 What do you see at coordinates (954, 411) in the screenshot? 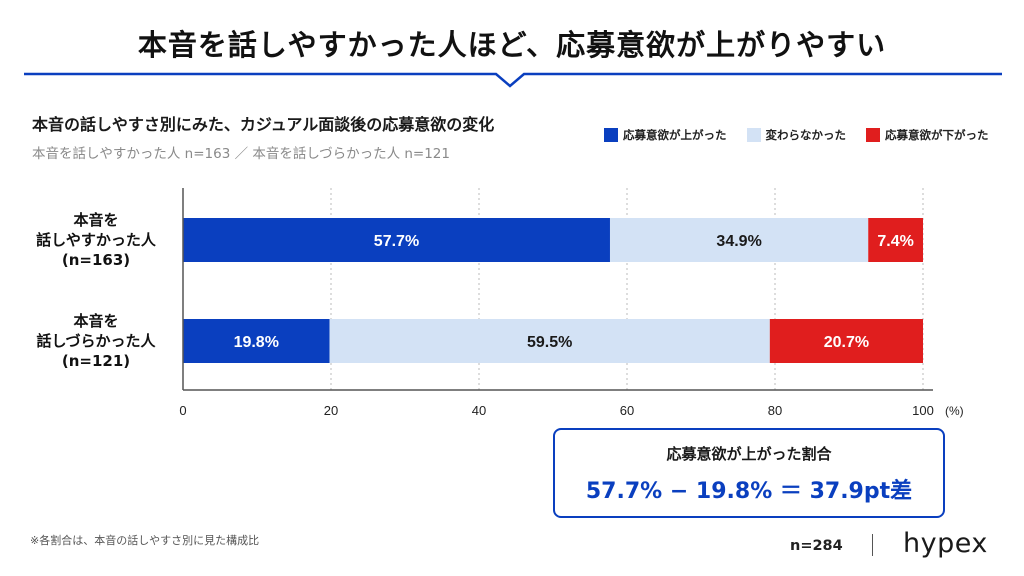
I see `x-axis-unit: (%)` at bounding box center [954, 411].